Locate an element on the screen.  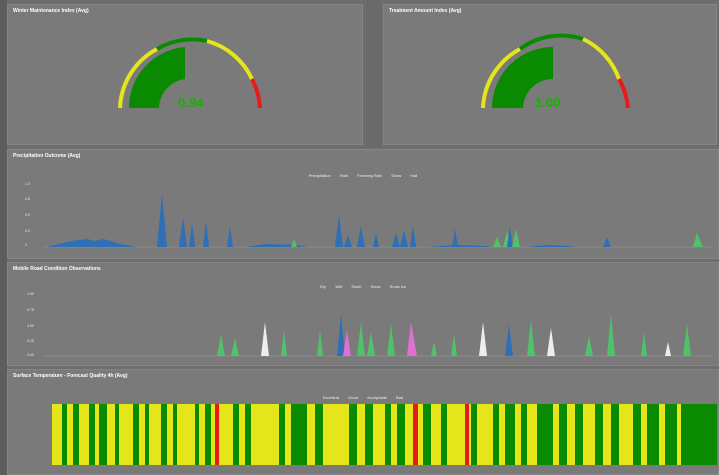
surface-temperature-legend: Excellent Good Acceptable Bad is located at coordinates (363, 397).